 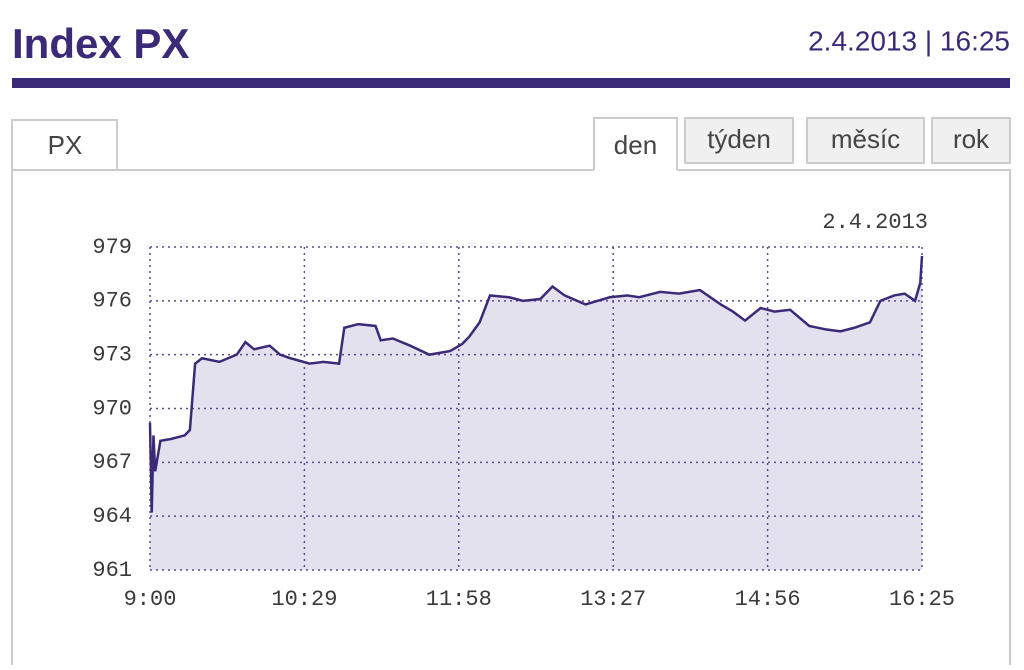 What do you see at coordinates (613, 599) in the screenshot?
I see `x-tick-label: 13:27` at bounding box center [613, 599].